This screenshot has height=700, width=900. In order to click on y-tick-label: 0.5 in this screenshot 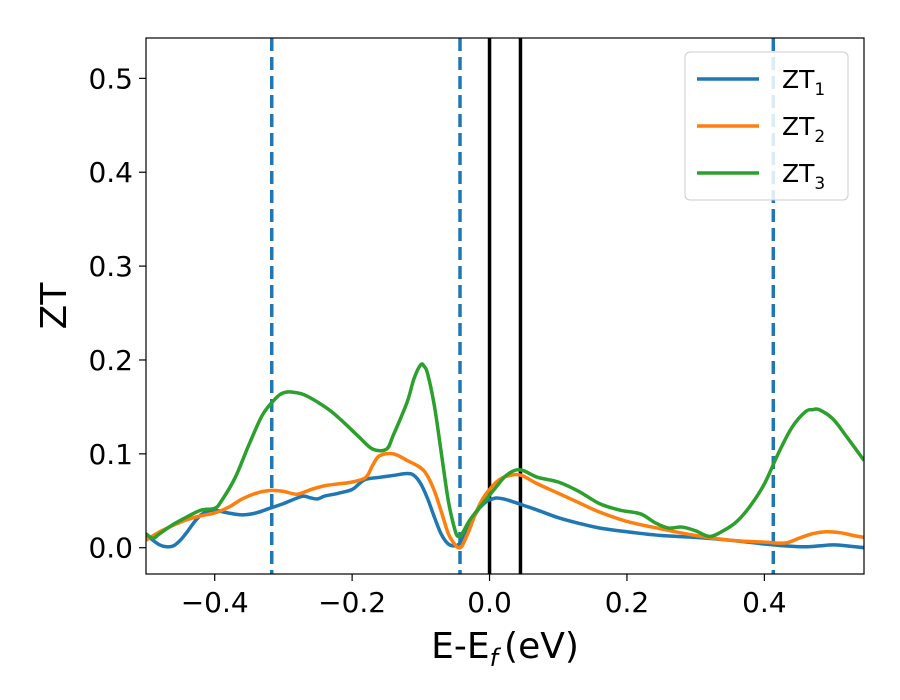, I will do `click(110, 78)`.